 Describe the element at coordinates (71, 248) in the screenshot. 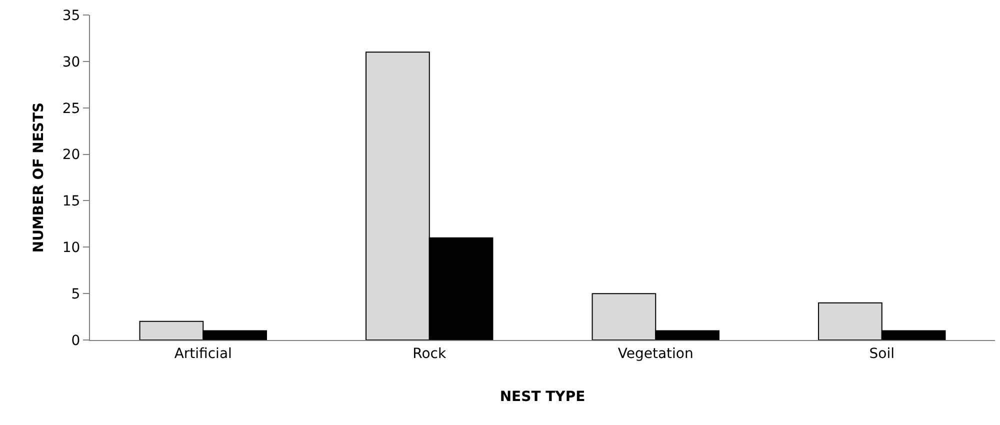

I see `y-tick-label: 10` at that location.